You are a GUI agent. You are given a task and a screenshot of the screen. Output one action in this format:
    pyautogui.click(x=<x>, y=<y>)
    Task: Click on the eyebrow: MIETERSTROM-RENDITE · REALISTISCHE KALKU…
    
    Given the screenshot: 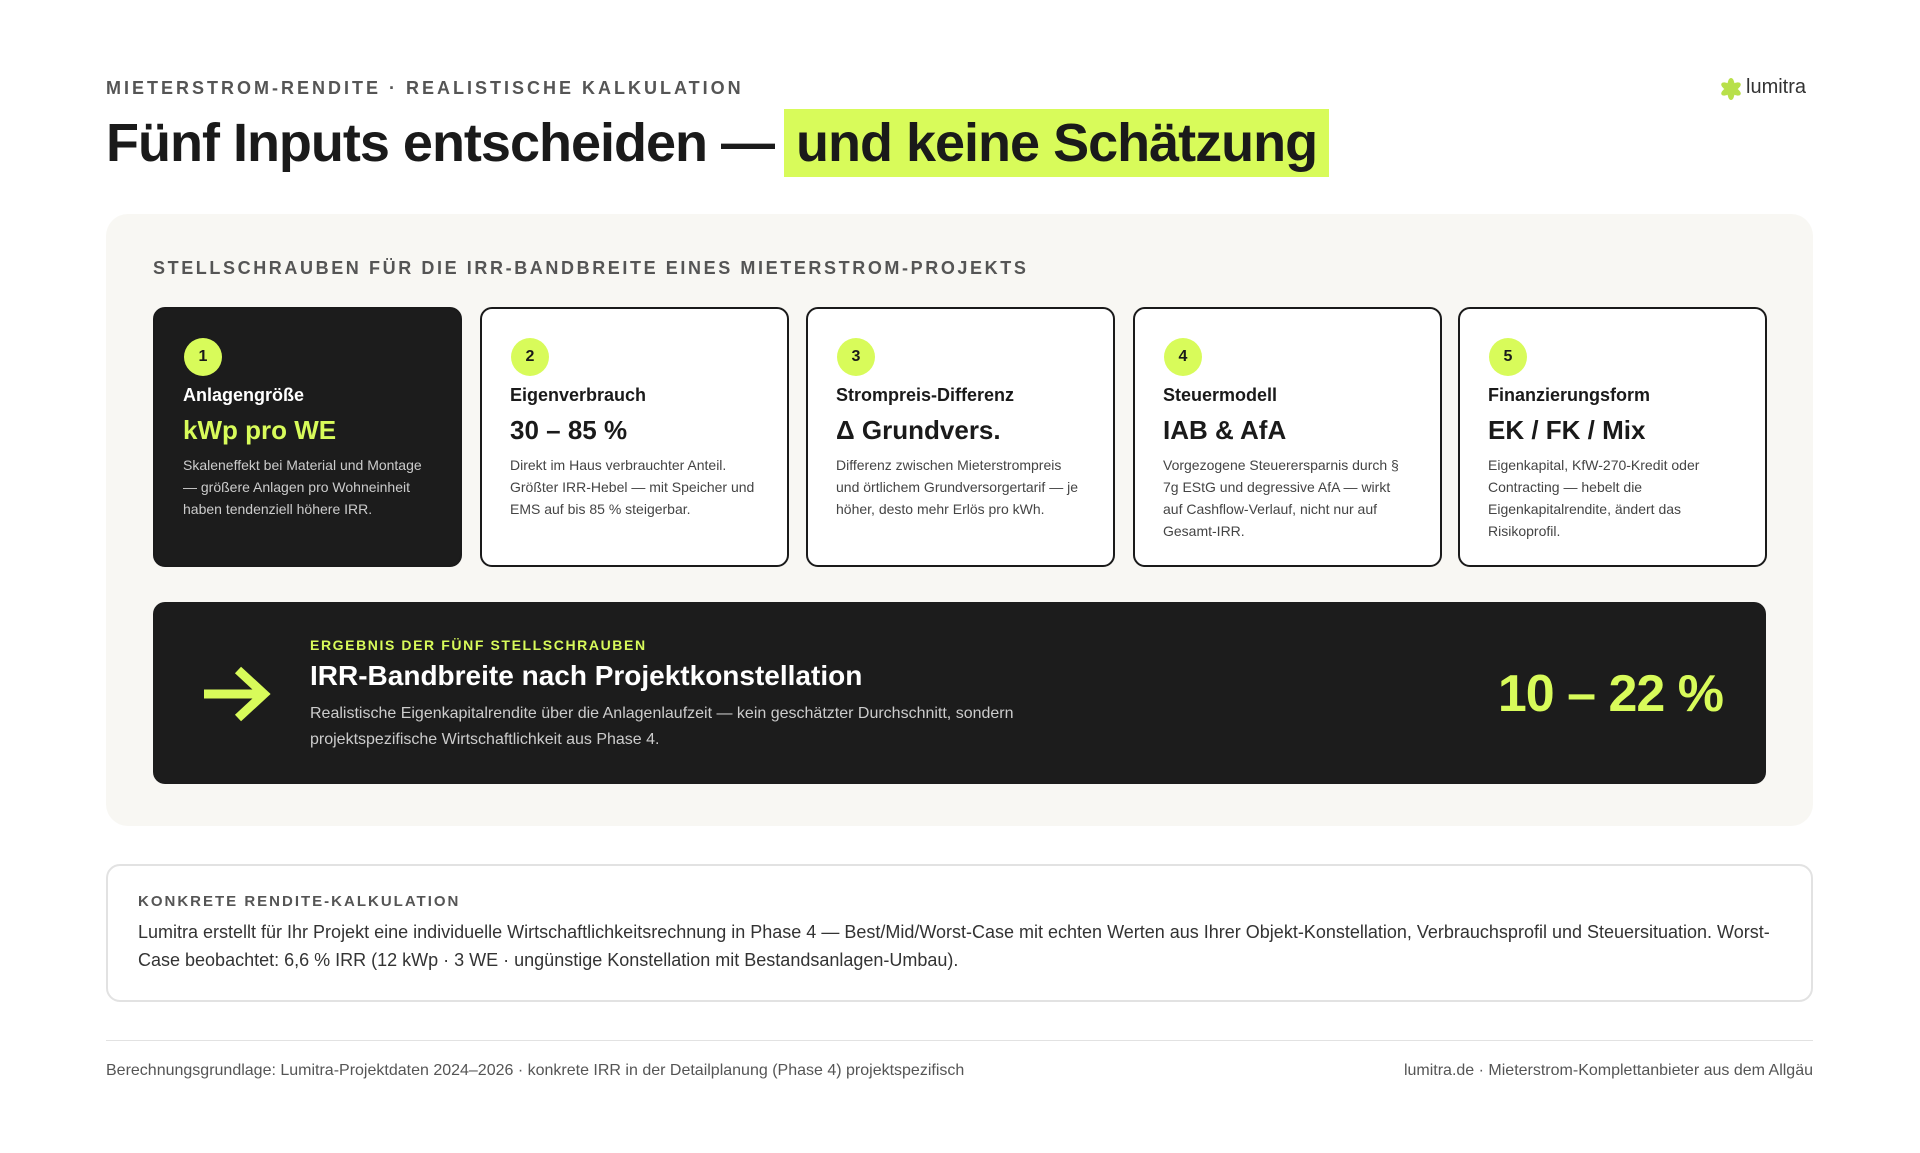 What is the action you would take?
    pyautogui.click(x=425, y=88)
    